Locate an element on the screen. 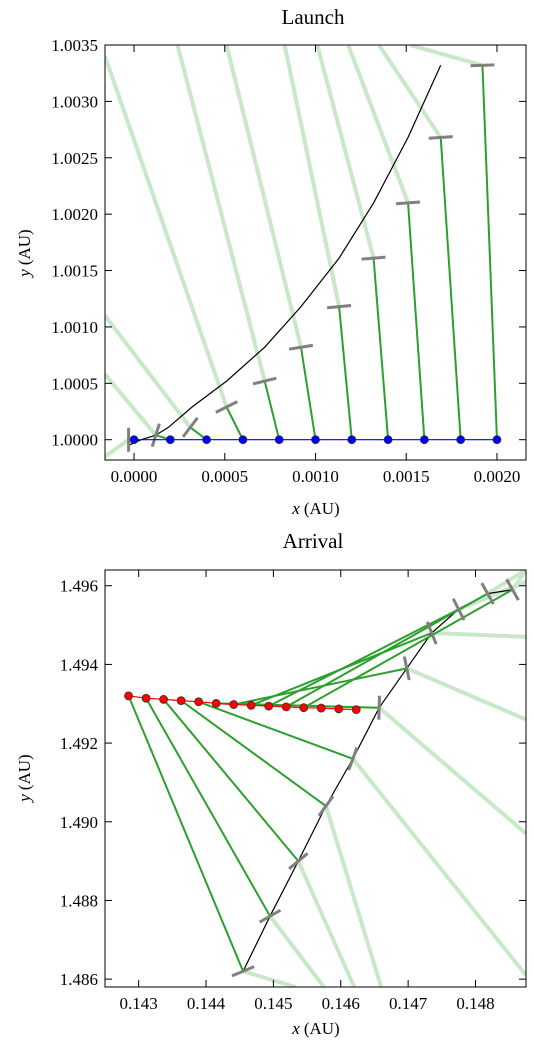 The width and height of the screenshot is (534, 1043). launch-x-tick-label-4: 0.0020 is located at coordinates (497, 476).